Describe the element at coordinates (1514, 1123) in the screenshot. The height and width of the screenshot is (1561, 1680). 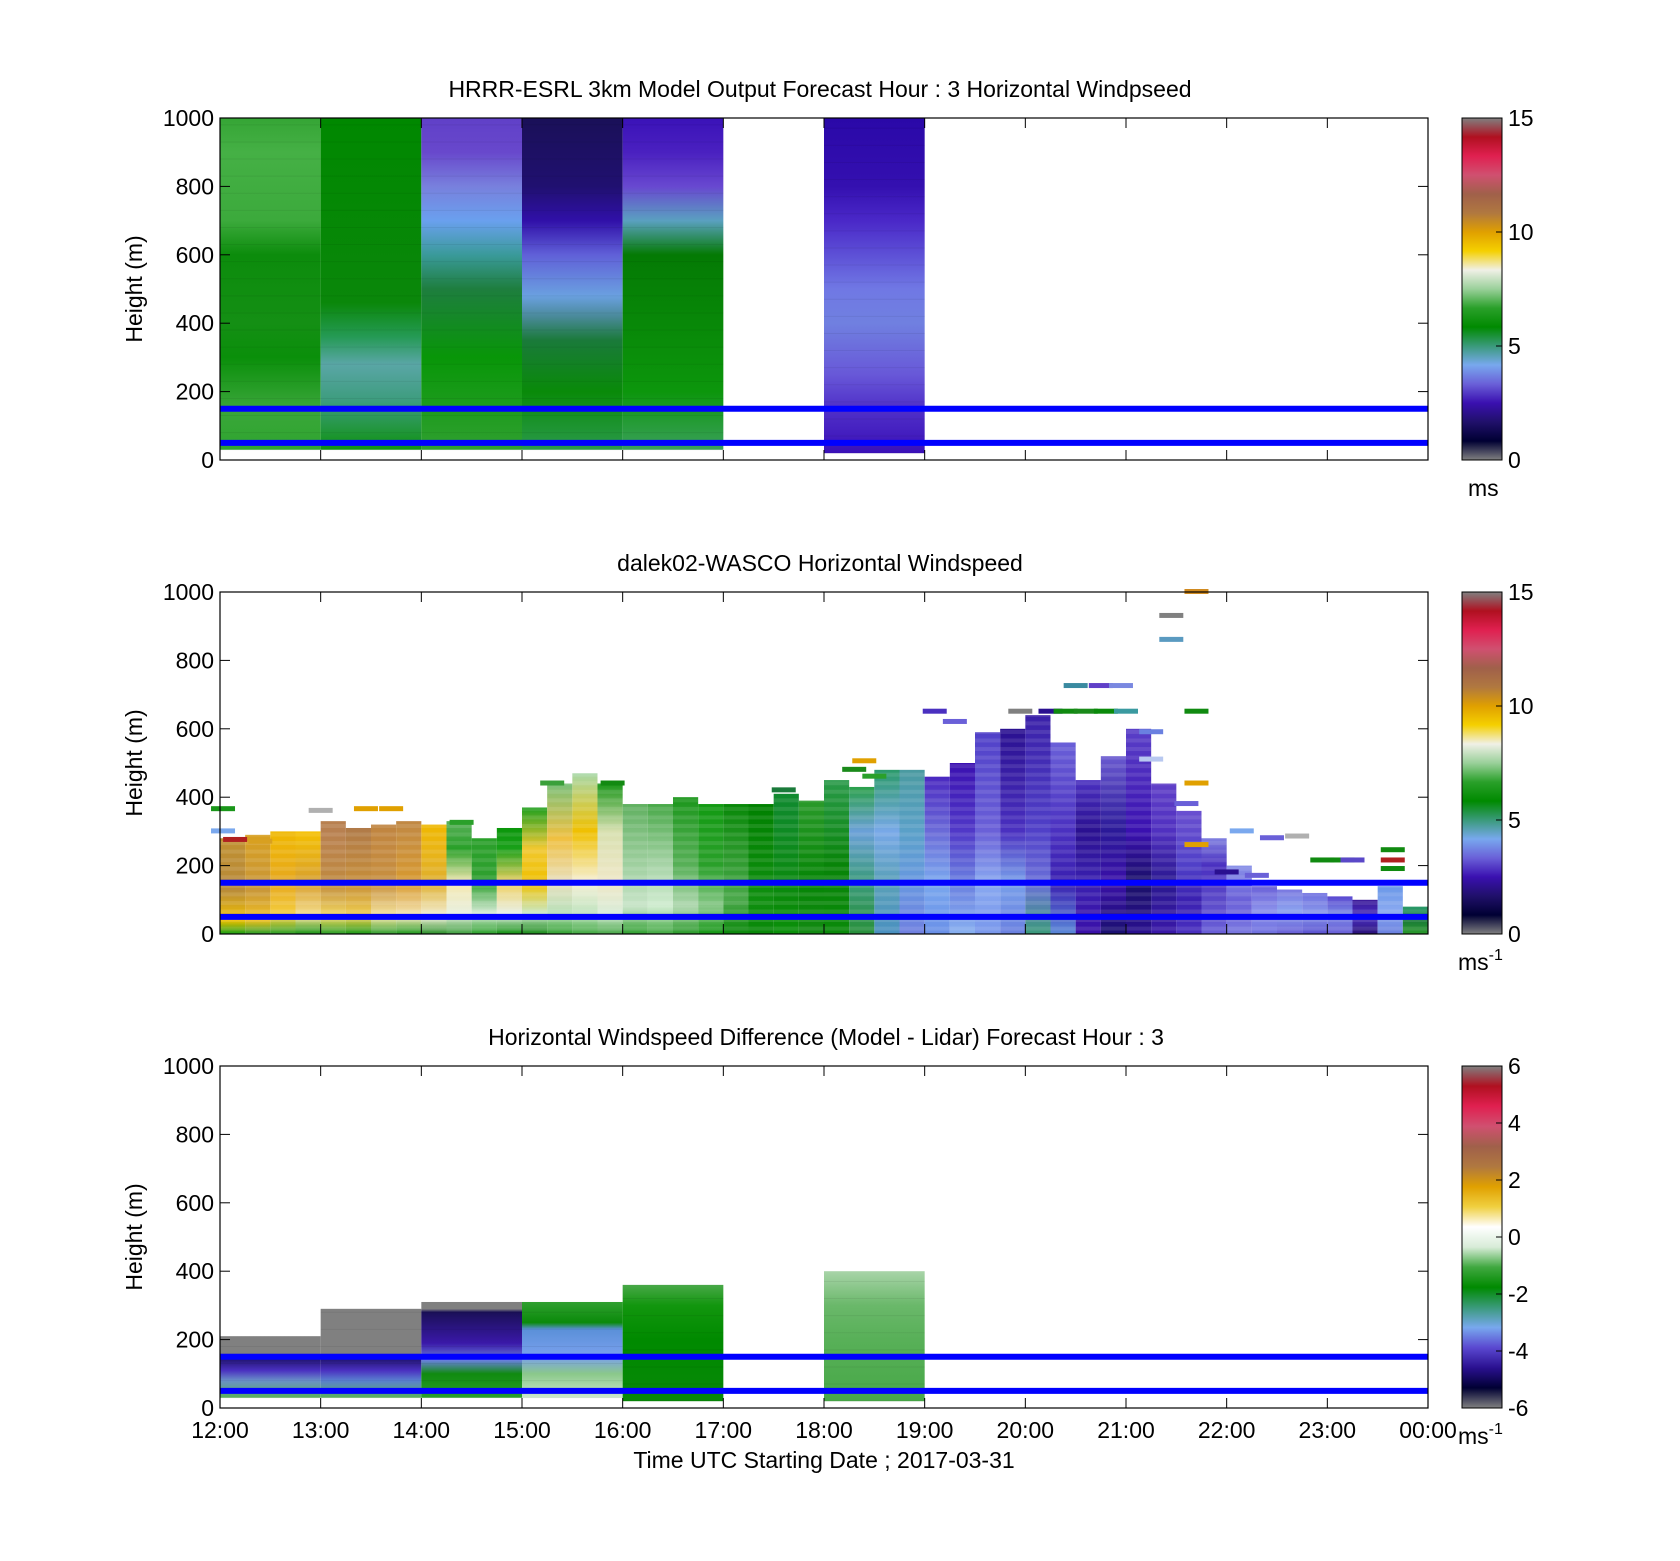
I see `colorbar-tick-label: 4` at that location.